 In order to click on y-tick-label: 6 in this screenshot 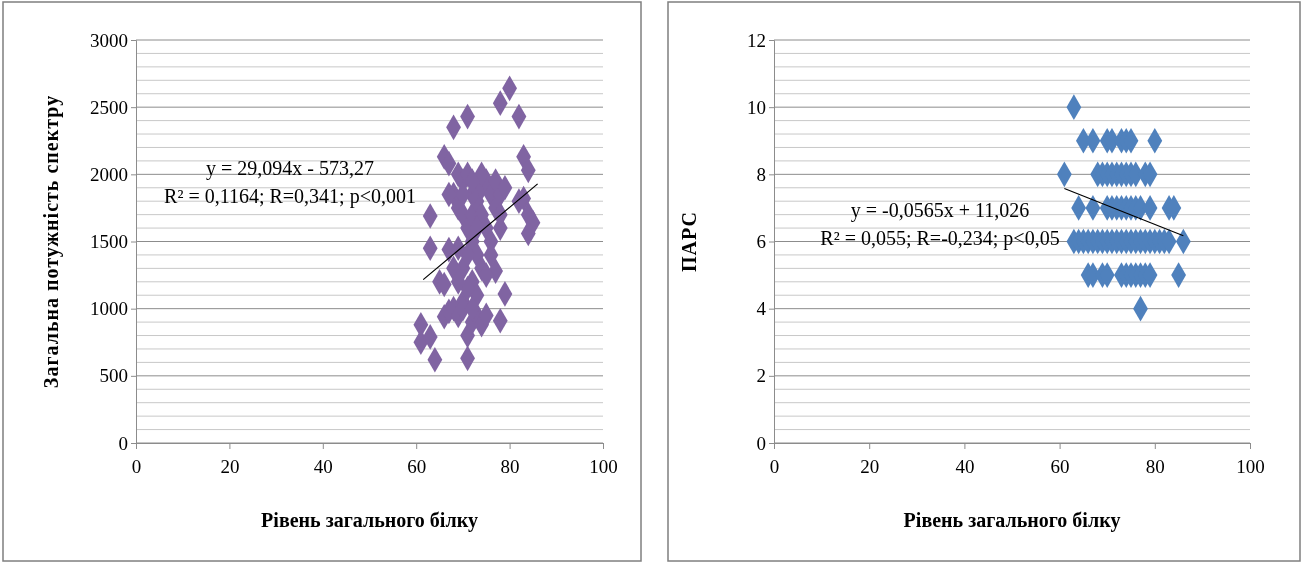, I will do `click(761, 242)`.